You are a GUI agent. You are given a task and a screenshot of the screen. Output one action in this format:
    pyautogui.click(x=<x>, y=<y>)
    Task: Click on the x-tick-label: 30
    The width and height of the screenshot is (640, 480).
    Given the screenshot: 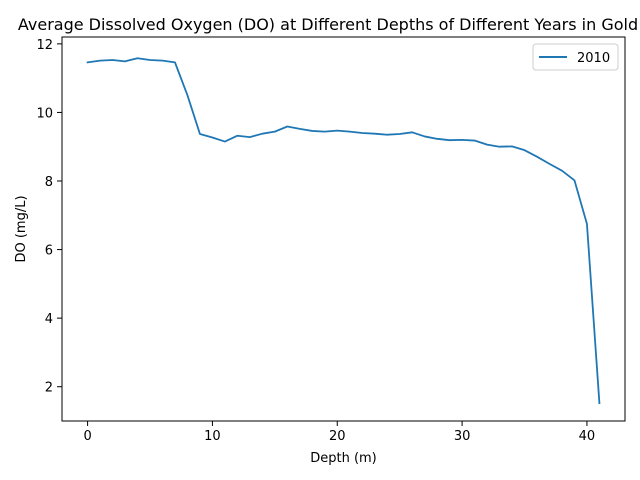 What is the action you would take?
    pyautogui.click(x=462, y=436)
    